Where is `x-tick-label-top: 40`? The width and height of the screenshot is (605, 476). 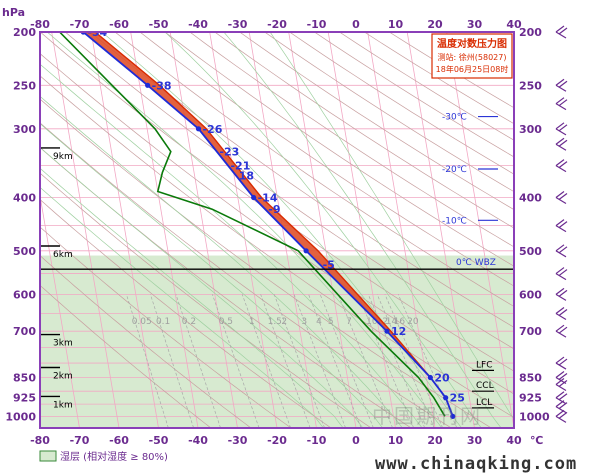 x-tick-label-top: 40 is located at coordinates (514, 24).